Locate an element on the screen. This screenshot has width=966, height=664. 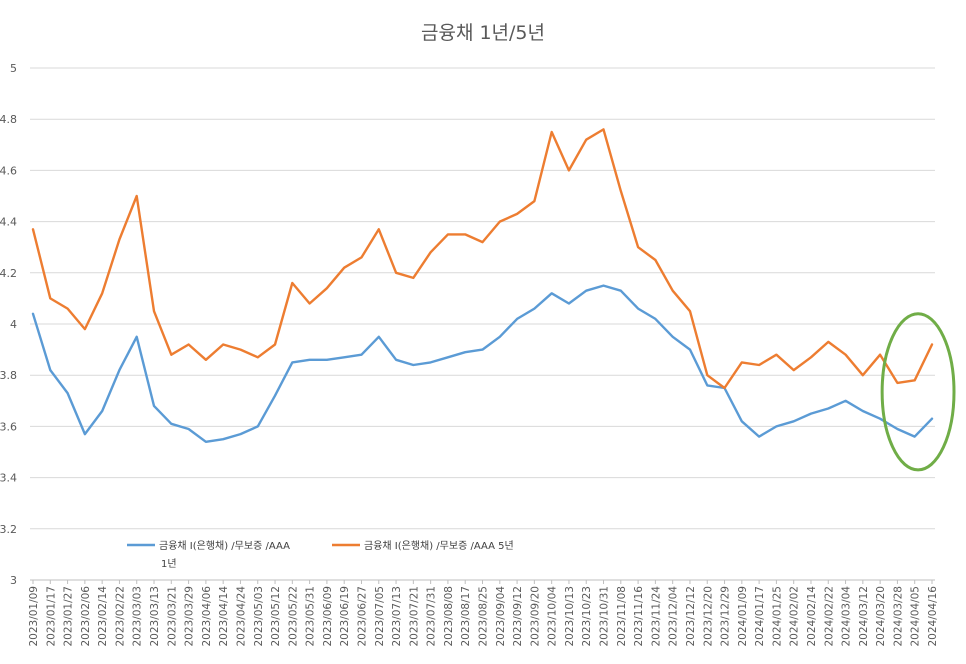
y-axis-ticks: 3 3.2 3.4 3.6 3.8 4 4.2 4.4 4.6 4.8 5 is located at coordinates (8, 324).